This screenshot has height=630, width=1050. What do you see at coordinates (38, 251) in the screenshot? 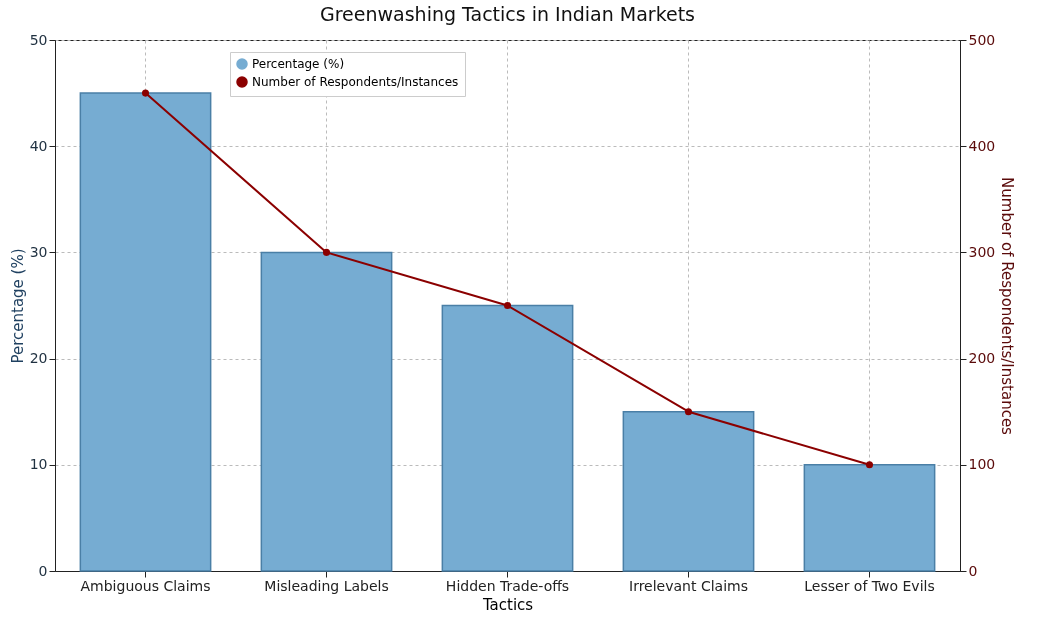
I see `y-tick-label: 30` at bounding box center [38, 251].